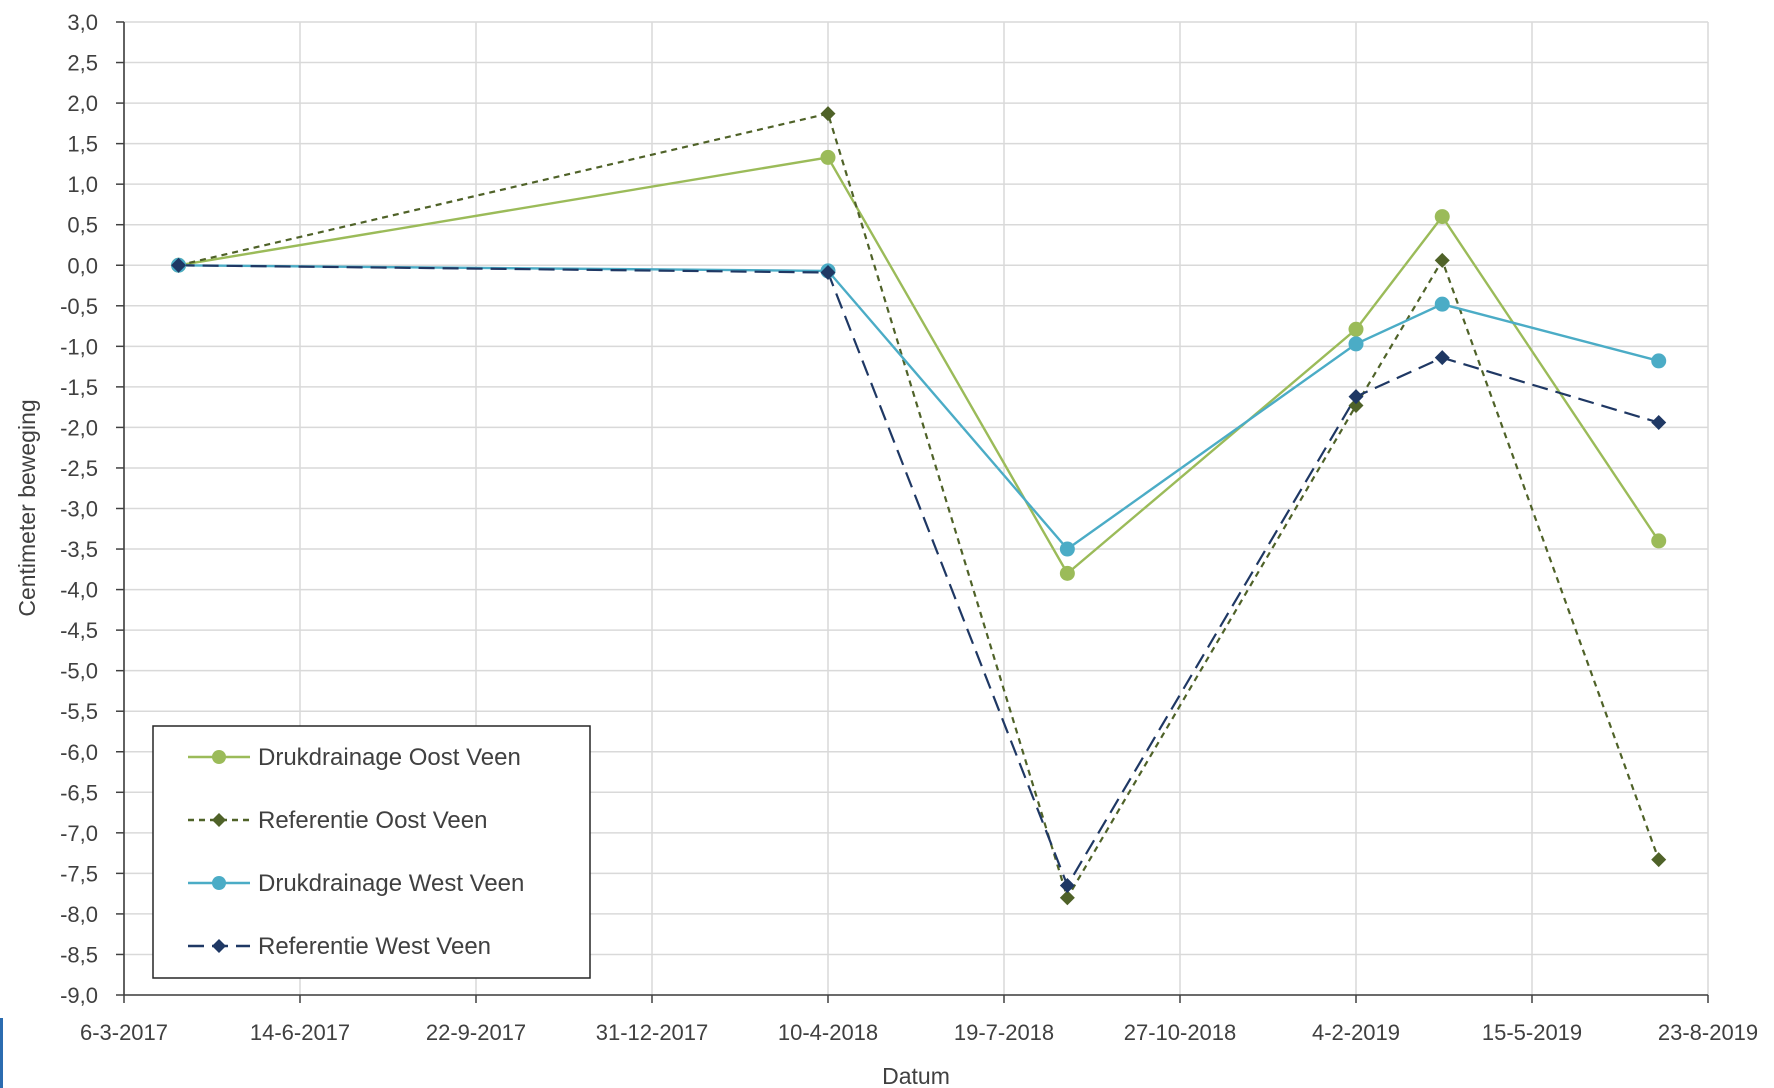  Describe the element at coordinates (79, 346) in the screenshot. I see `y-tick-label: -1,0` at that location.